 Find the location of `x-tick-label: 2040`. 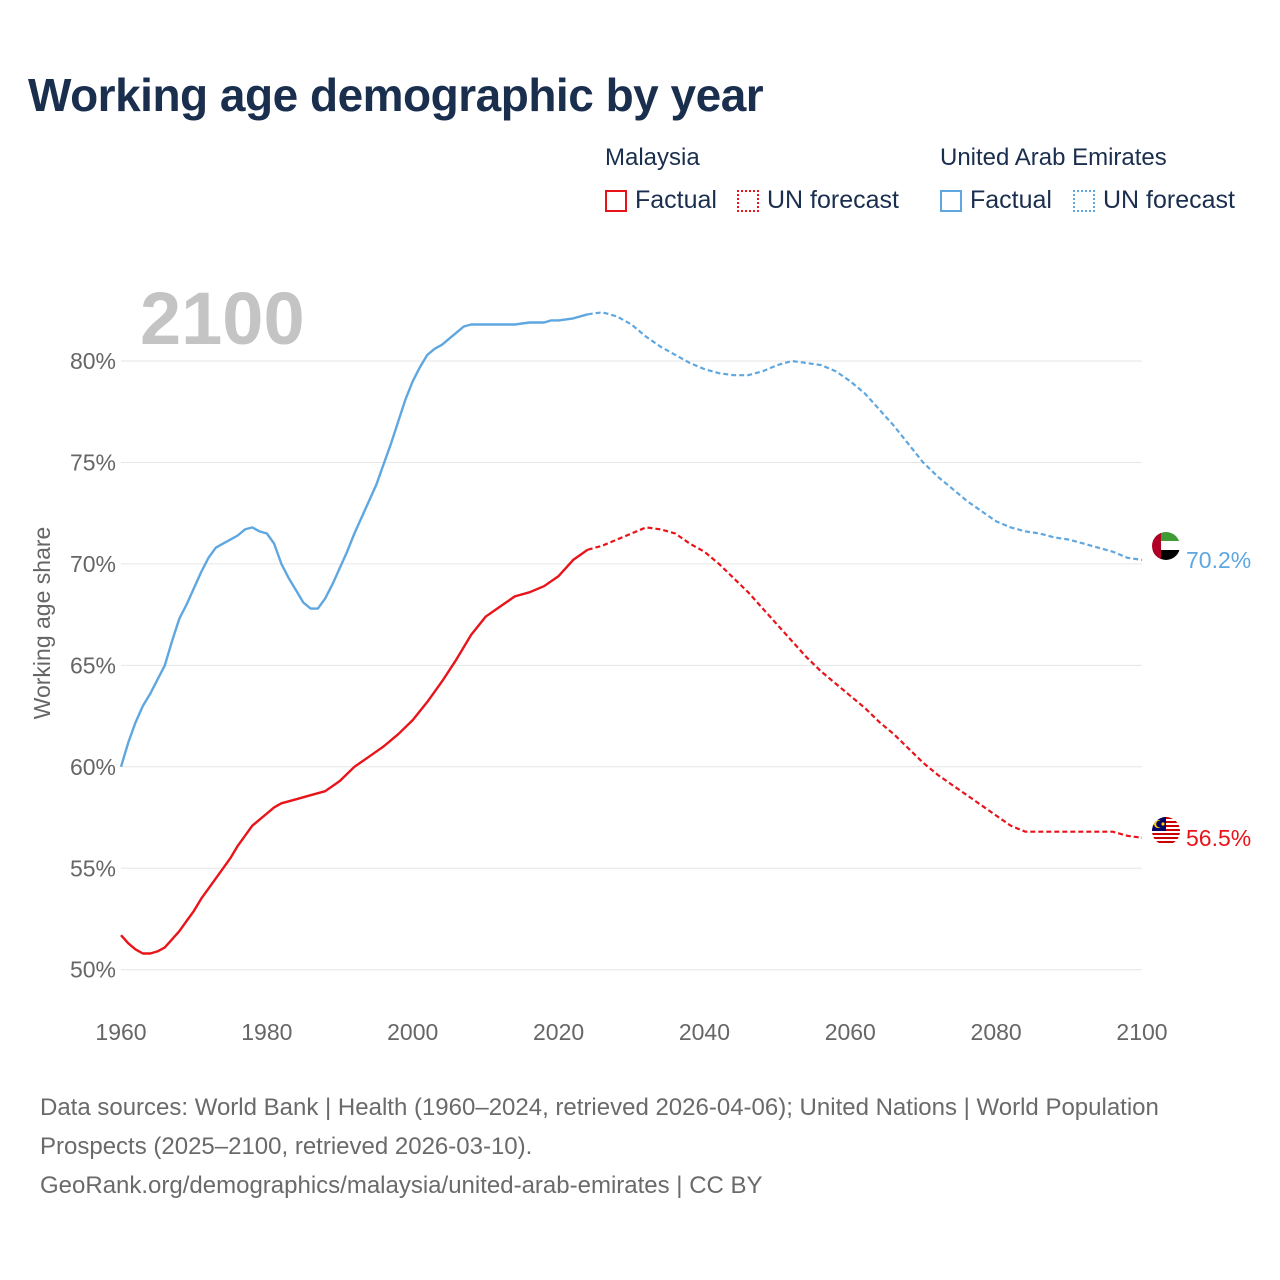

x-tick-label: 2040 is located at coordinates (704, 1032).